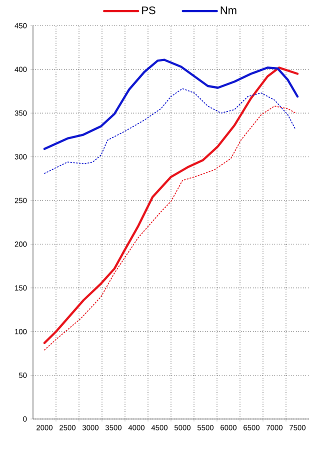  I want to click on legend-label: PS, so click(149, 10).